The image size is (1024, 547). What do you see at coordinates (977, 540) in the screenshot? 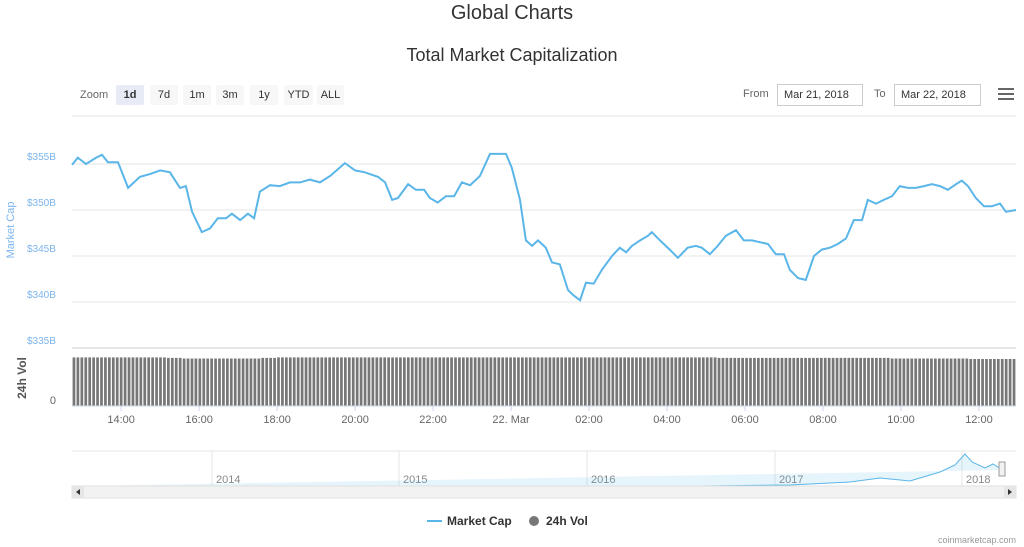
I see `credit-link: coinmarketcap.com` at bounding box center [977, 540].